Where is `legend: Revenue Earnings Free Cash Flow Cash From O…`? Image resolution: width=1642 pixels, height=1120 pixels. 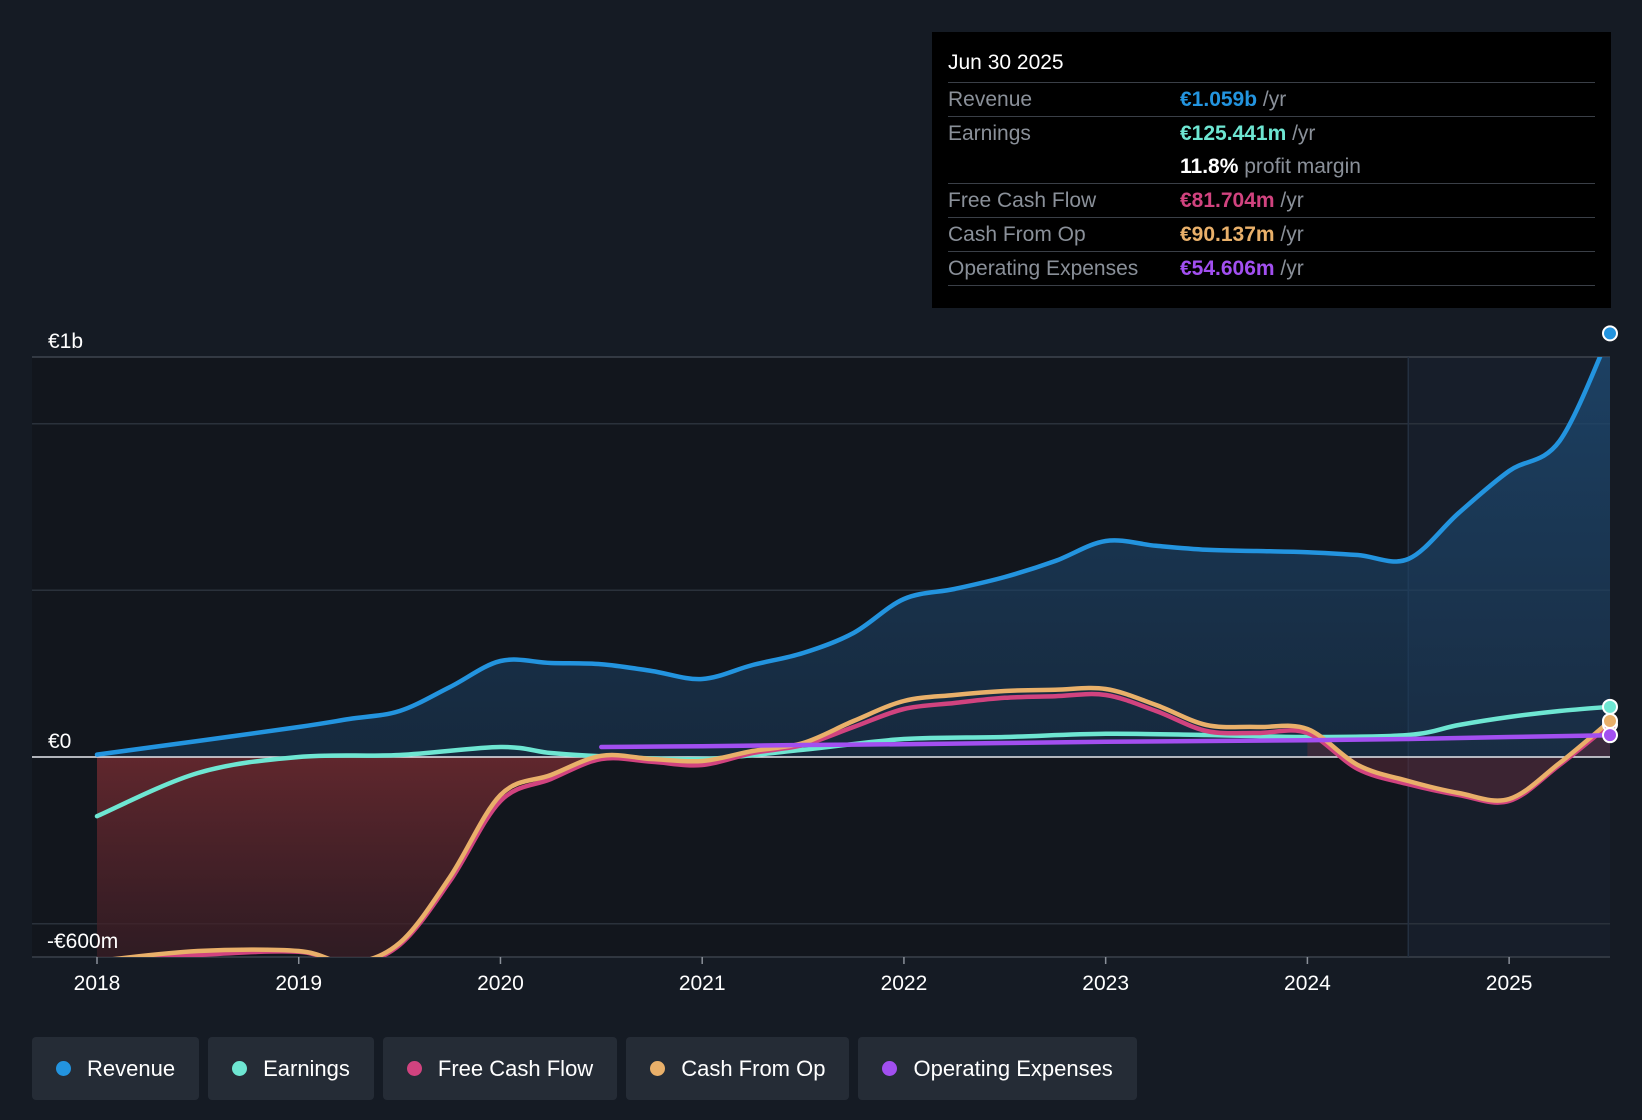 legend: Revenue Earnings Free Cash Flow Cash From O… is located at coordinates (584, 1068).